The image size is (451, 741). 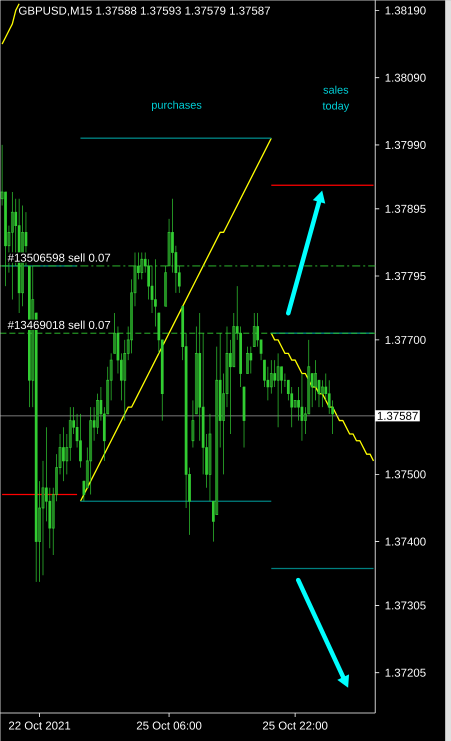 I want to click on ref-line-label: 1.37587, so click(x=398, y=416).